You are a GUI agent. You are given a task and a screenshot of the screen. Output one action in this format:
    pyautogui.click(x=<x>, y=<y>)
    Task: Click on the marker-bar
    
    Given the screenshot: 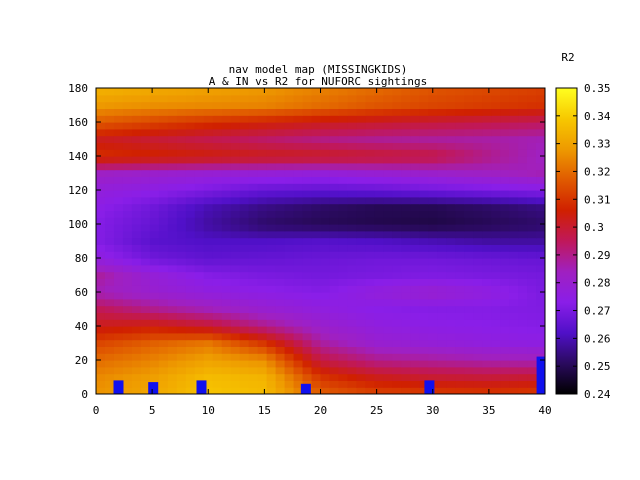 What is the action you would take?
    pyautogui.click(x=540, y=375)
    